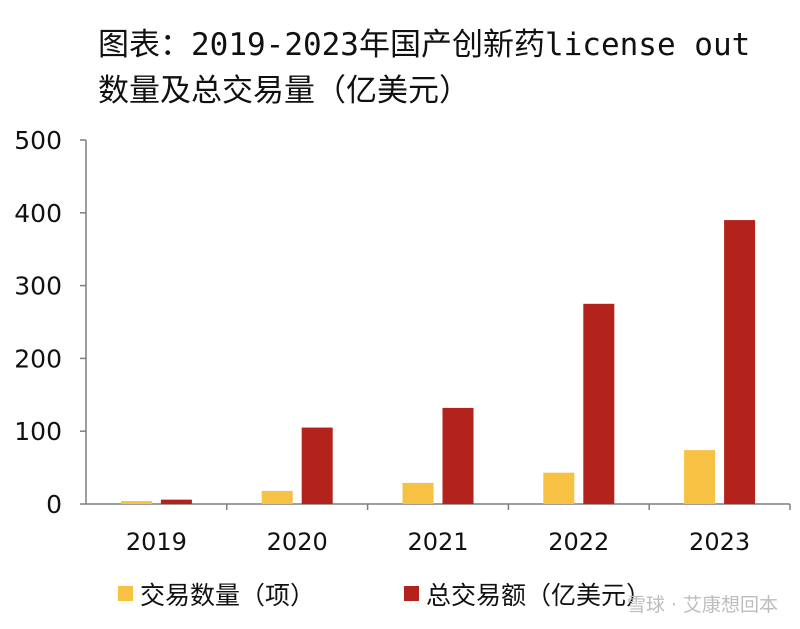  Describe the element at coordinates (559, 488) in the screenshot. I see `bar-deal-count-2022` at that location.